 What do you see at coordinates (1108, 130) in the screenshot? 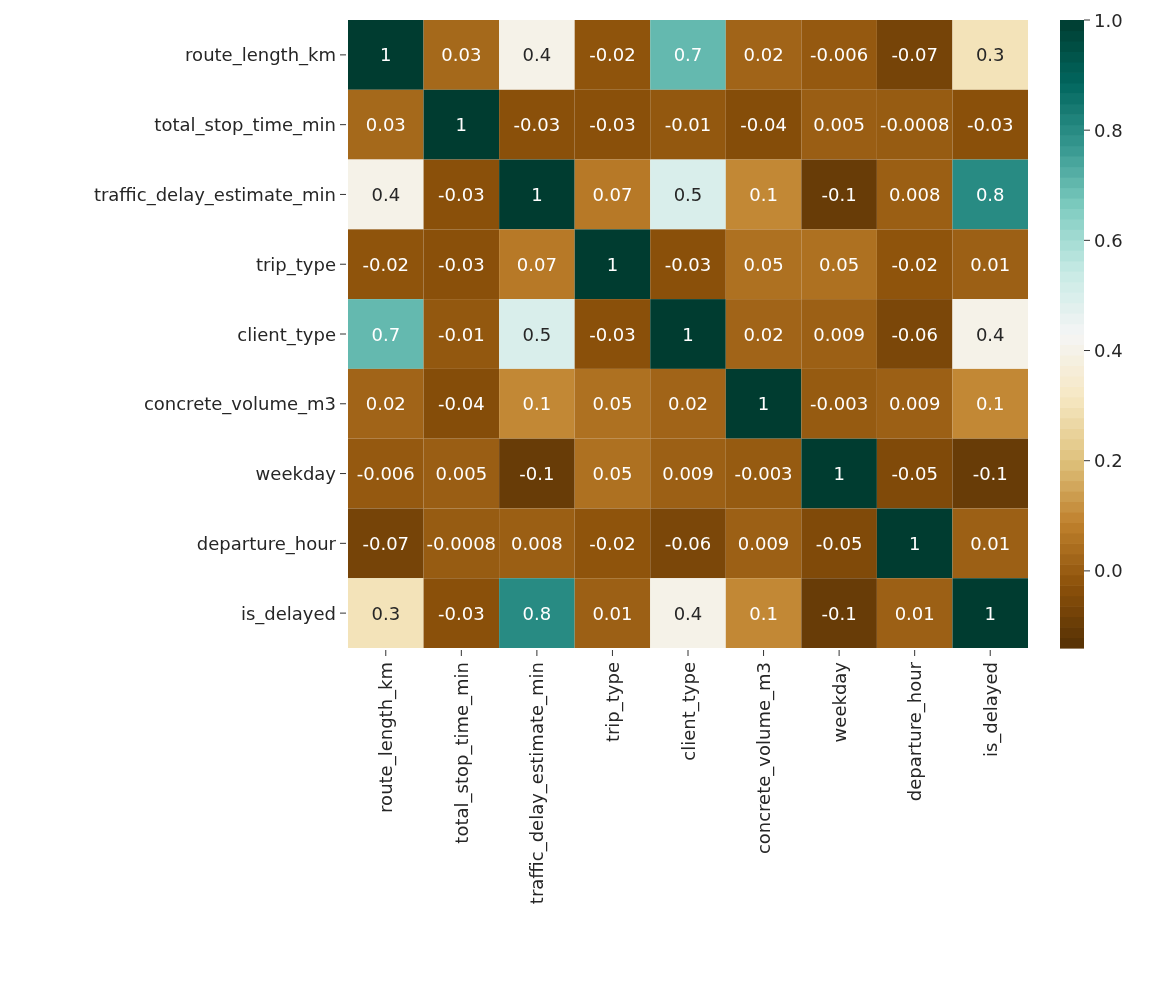
I see `color-bar-label: 0.8` at bounding box center [1108, 130].